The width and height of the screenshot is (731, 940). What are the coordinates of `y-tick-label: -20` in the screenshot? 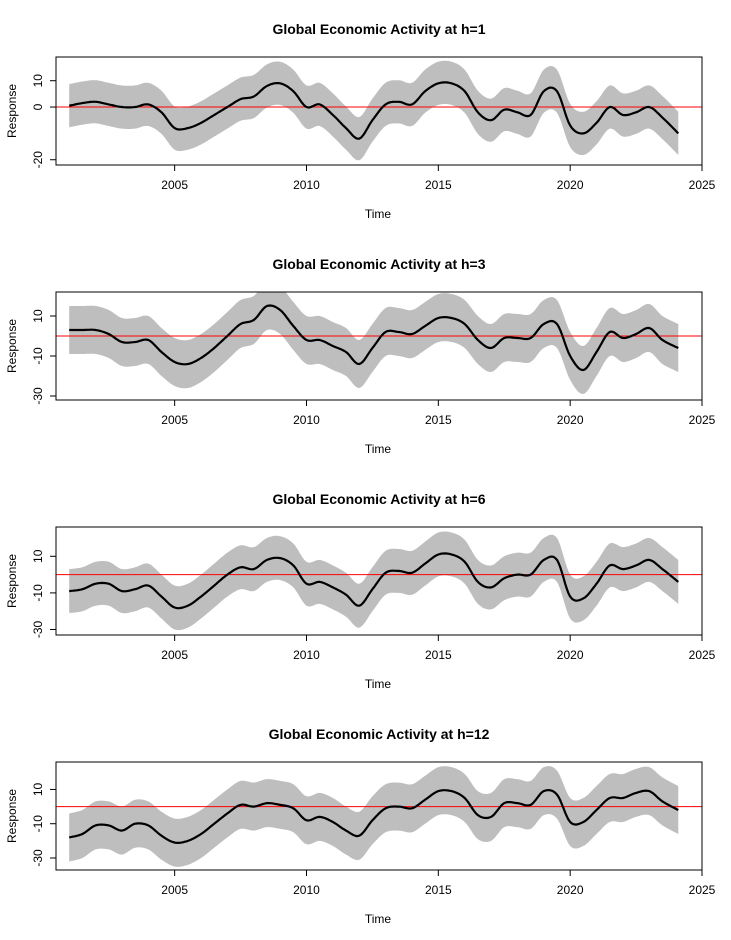 It's located at (38, 160).